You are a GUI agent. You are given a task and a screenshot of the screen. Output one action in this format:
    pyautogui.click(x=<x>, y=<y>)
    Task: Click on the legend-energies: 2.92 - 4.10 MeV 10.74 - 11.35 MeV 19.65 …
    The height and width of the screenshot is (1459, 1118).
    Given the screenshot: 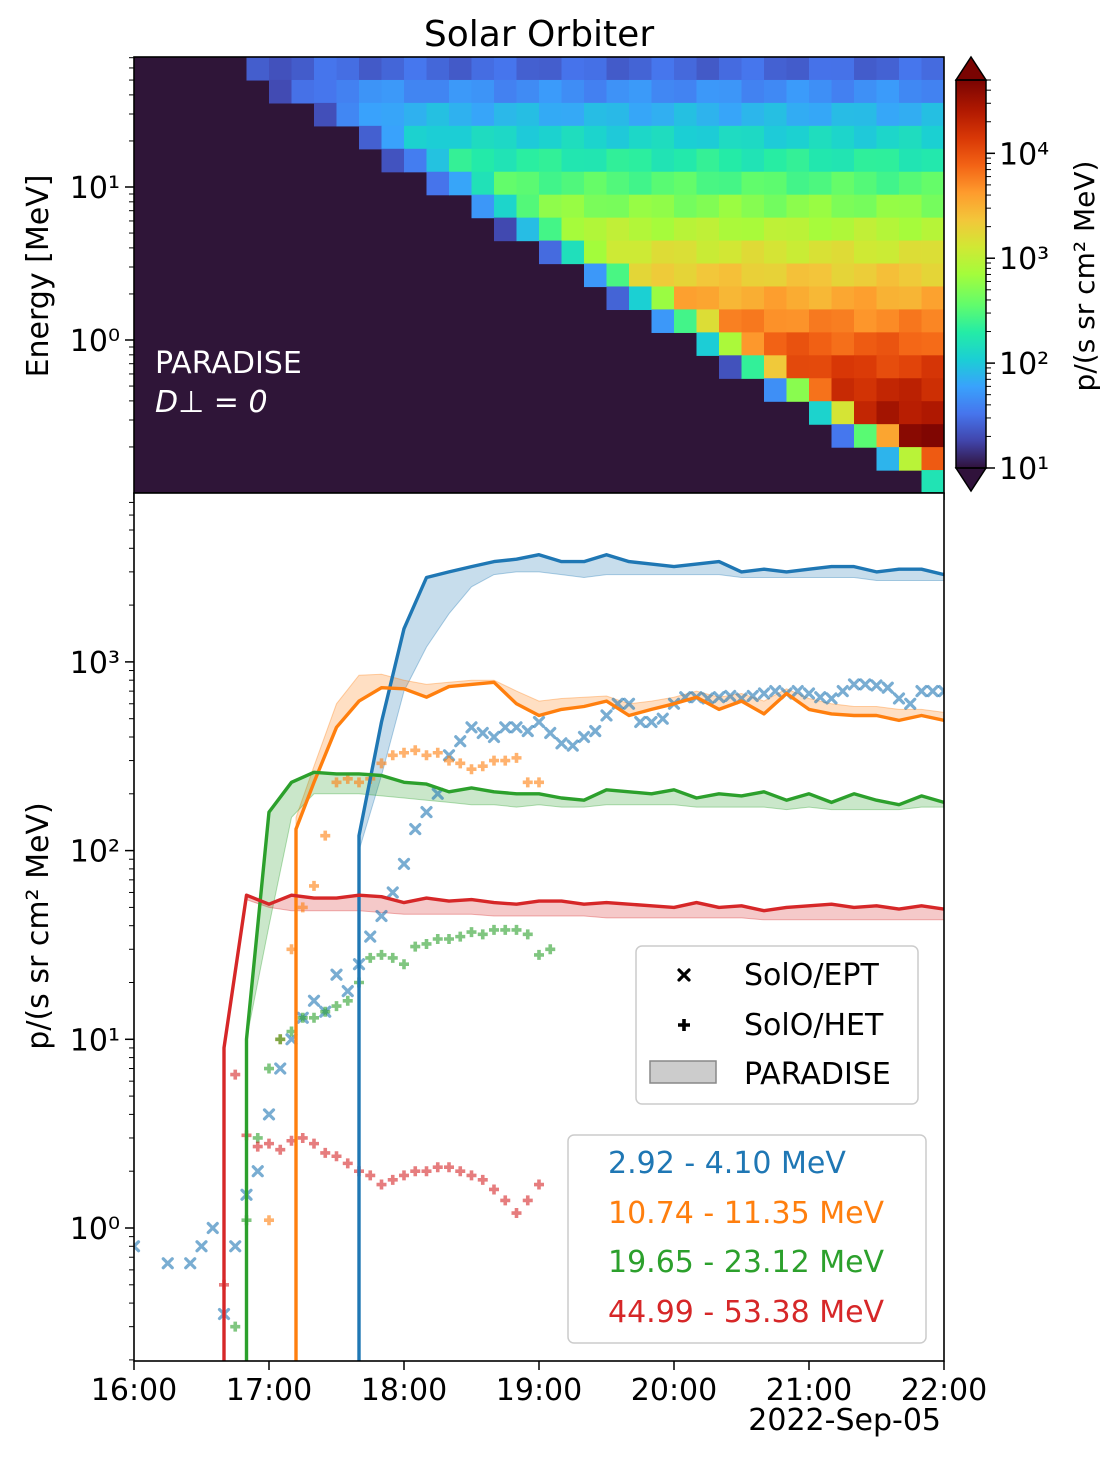 What is the action you would take?
    pyautogui.click(x=747, y=1239)
    